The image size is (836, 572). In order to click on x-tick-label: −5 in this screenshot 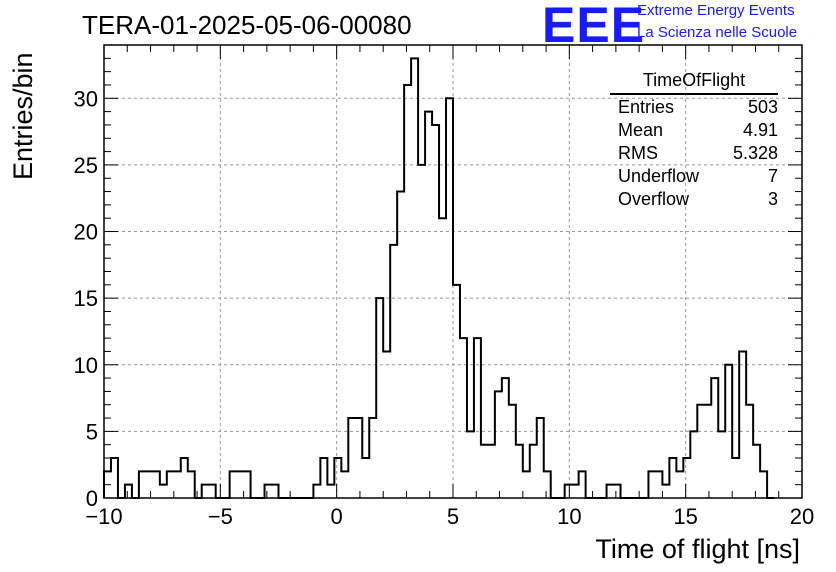, I will do `click(220, 516)`.